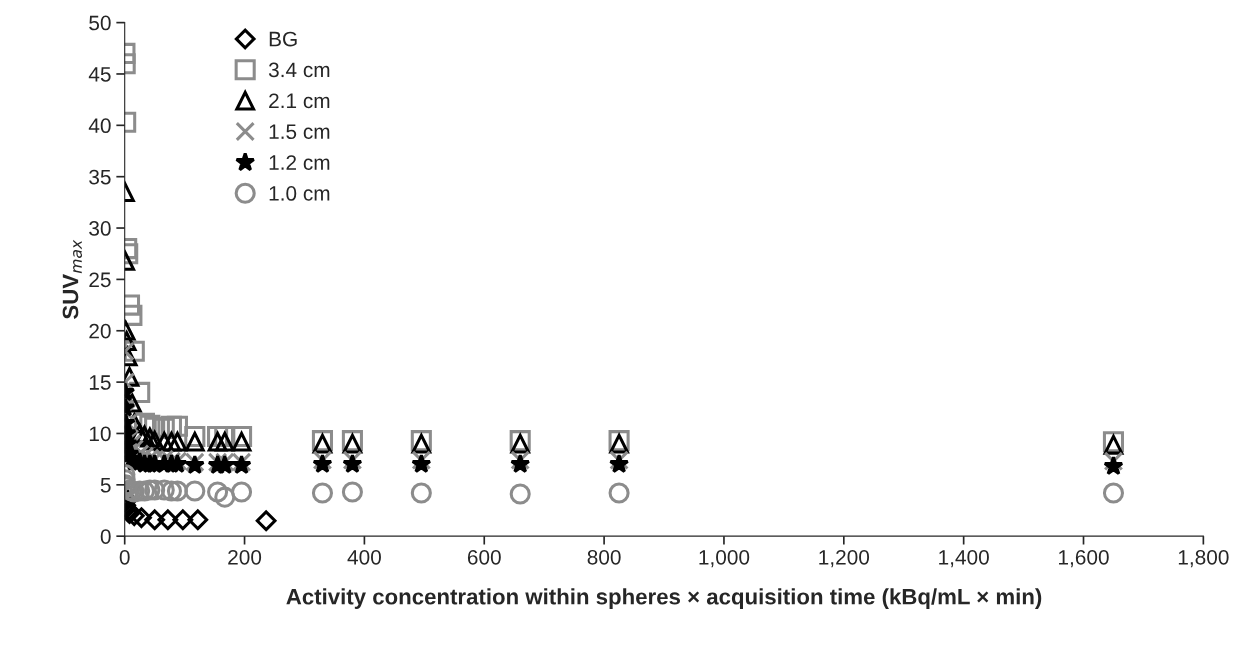 Image resolution: width=1247 pixels, height=646 pixels. Describe the element at coordinates (124, 557) in the screenshot. I see `x-tick-label: 0` at that location.